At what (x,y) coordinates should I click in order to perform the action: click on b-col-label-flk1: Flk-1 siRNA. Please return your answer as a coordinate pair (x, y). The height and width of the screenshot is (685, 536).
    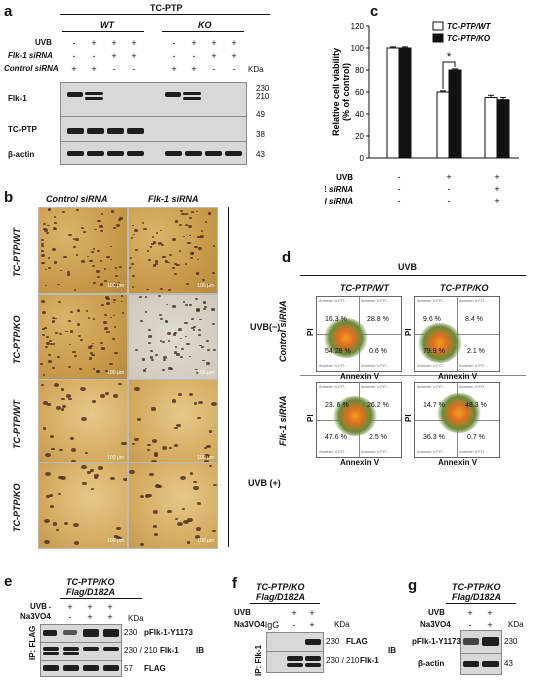
    Looking at the image, I should click on (173, 199).